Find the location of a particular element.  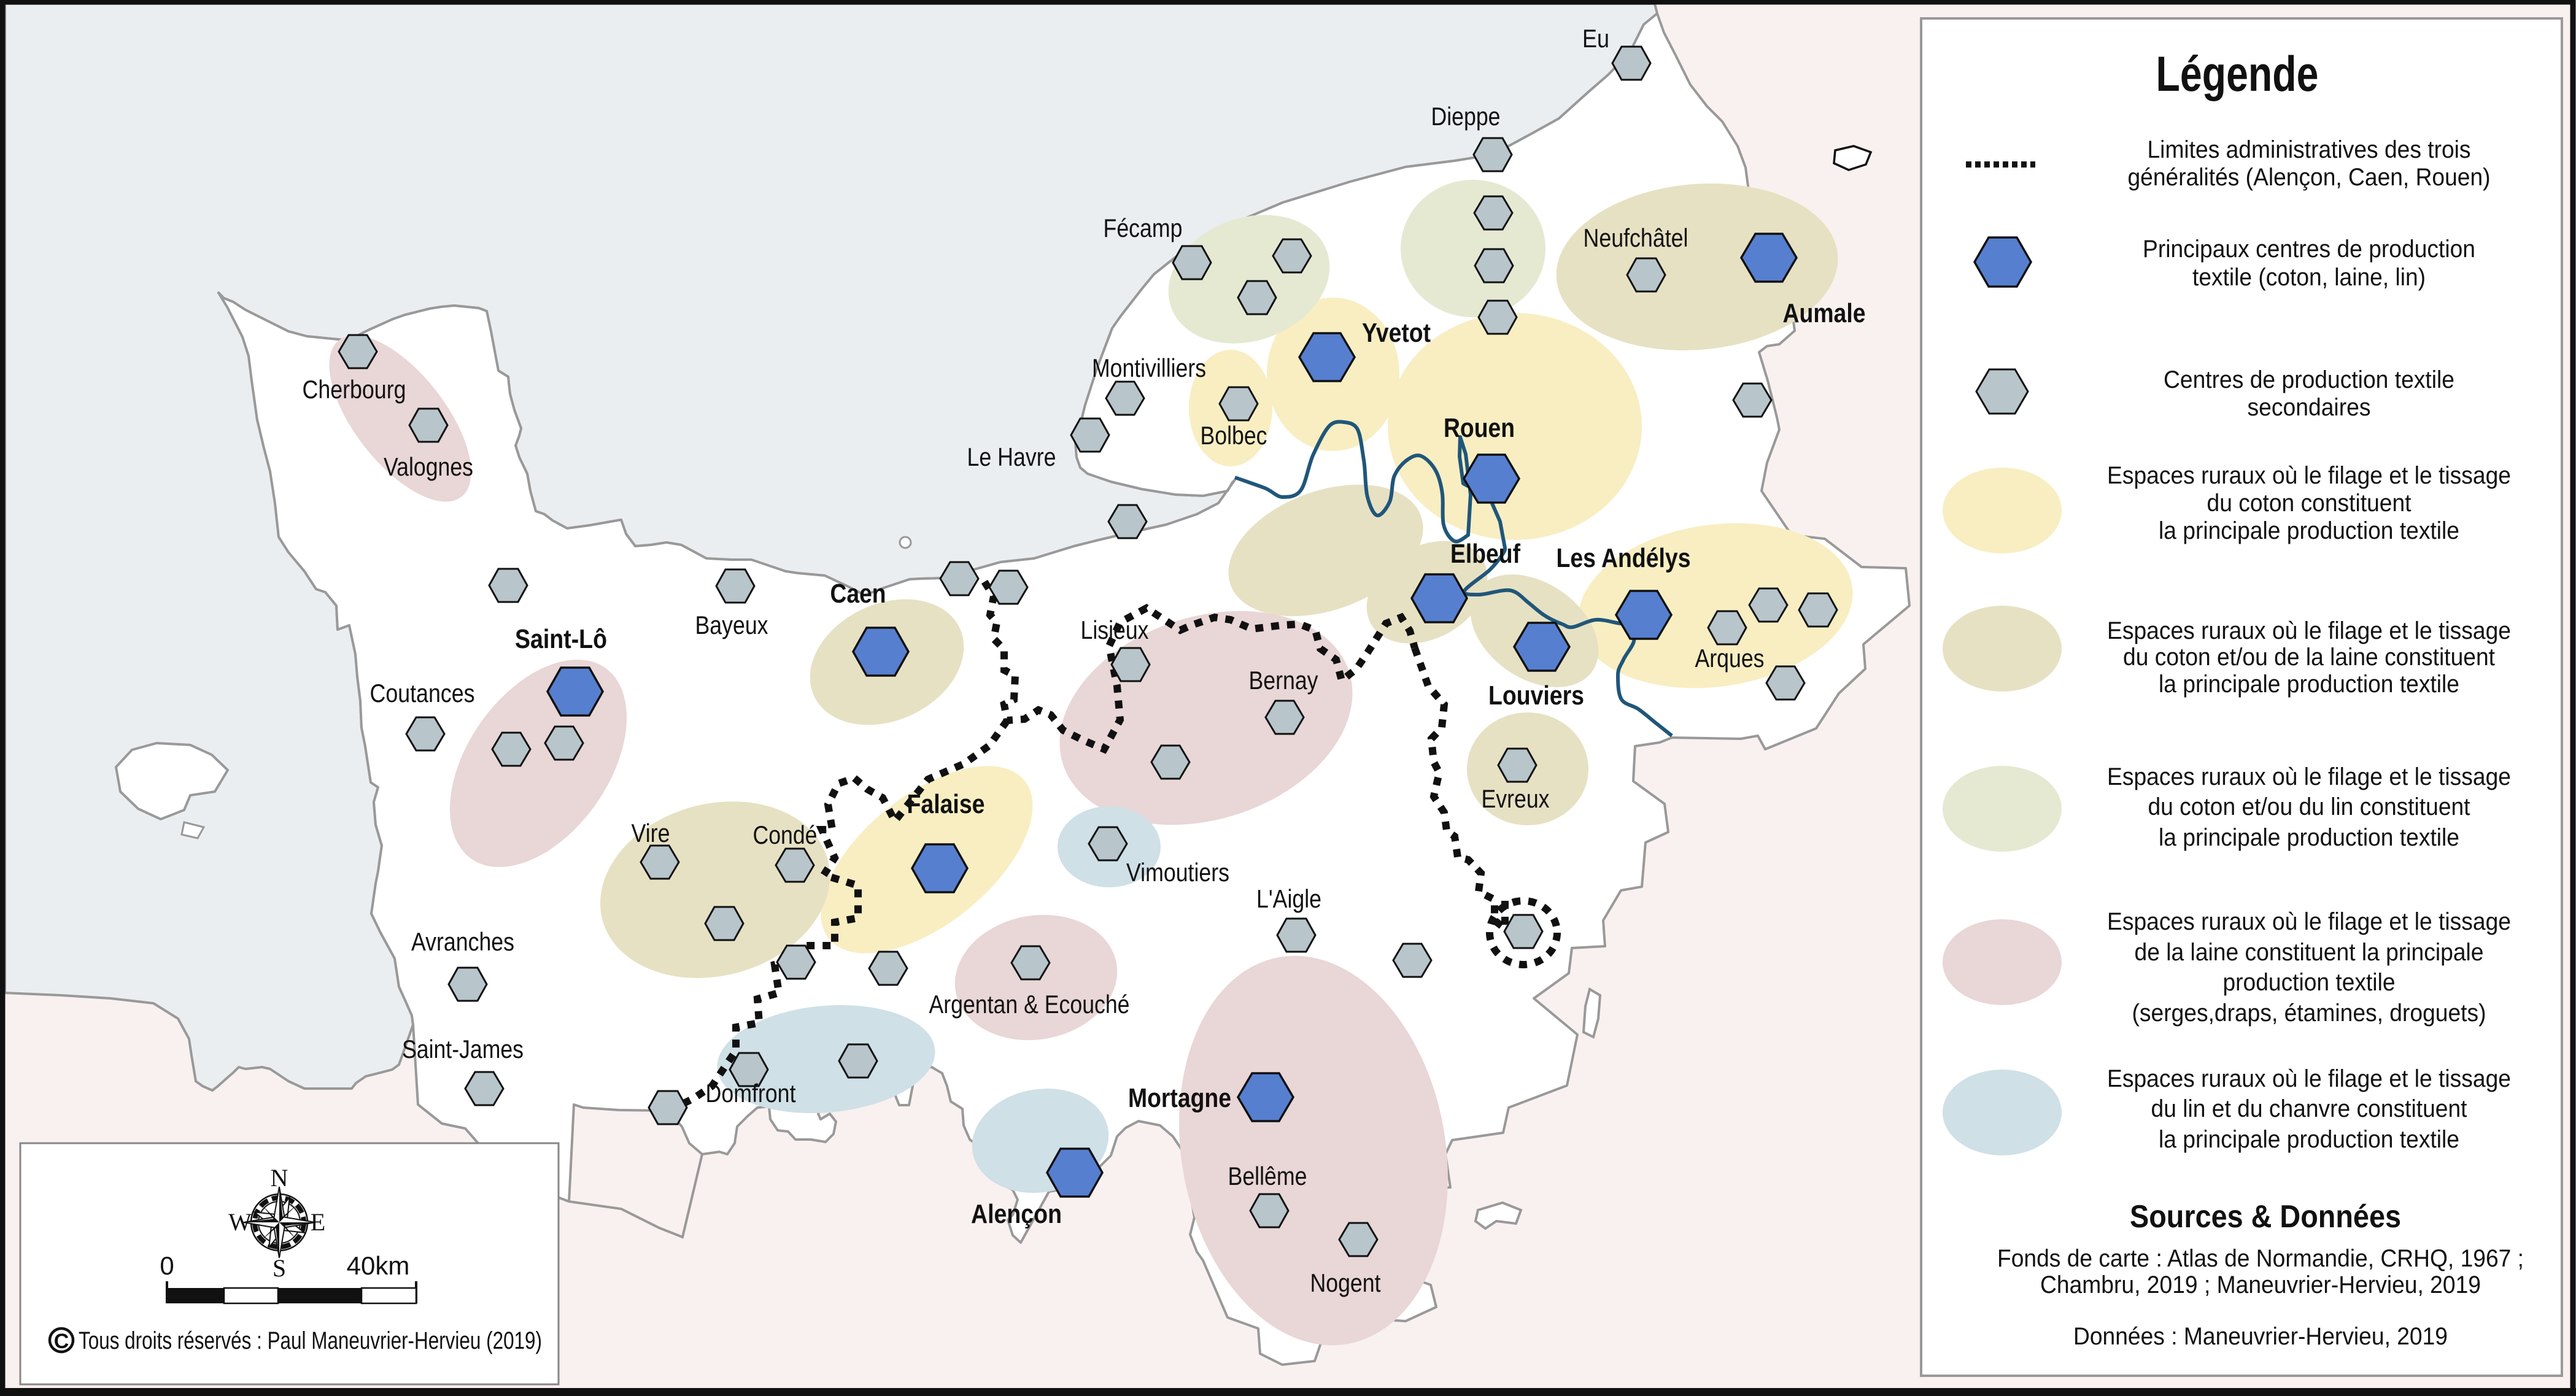

svg-text:de la laine constituent la pri: de la laine constituent la principale is located at coordinates (2309, 952).